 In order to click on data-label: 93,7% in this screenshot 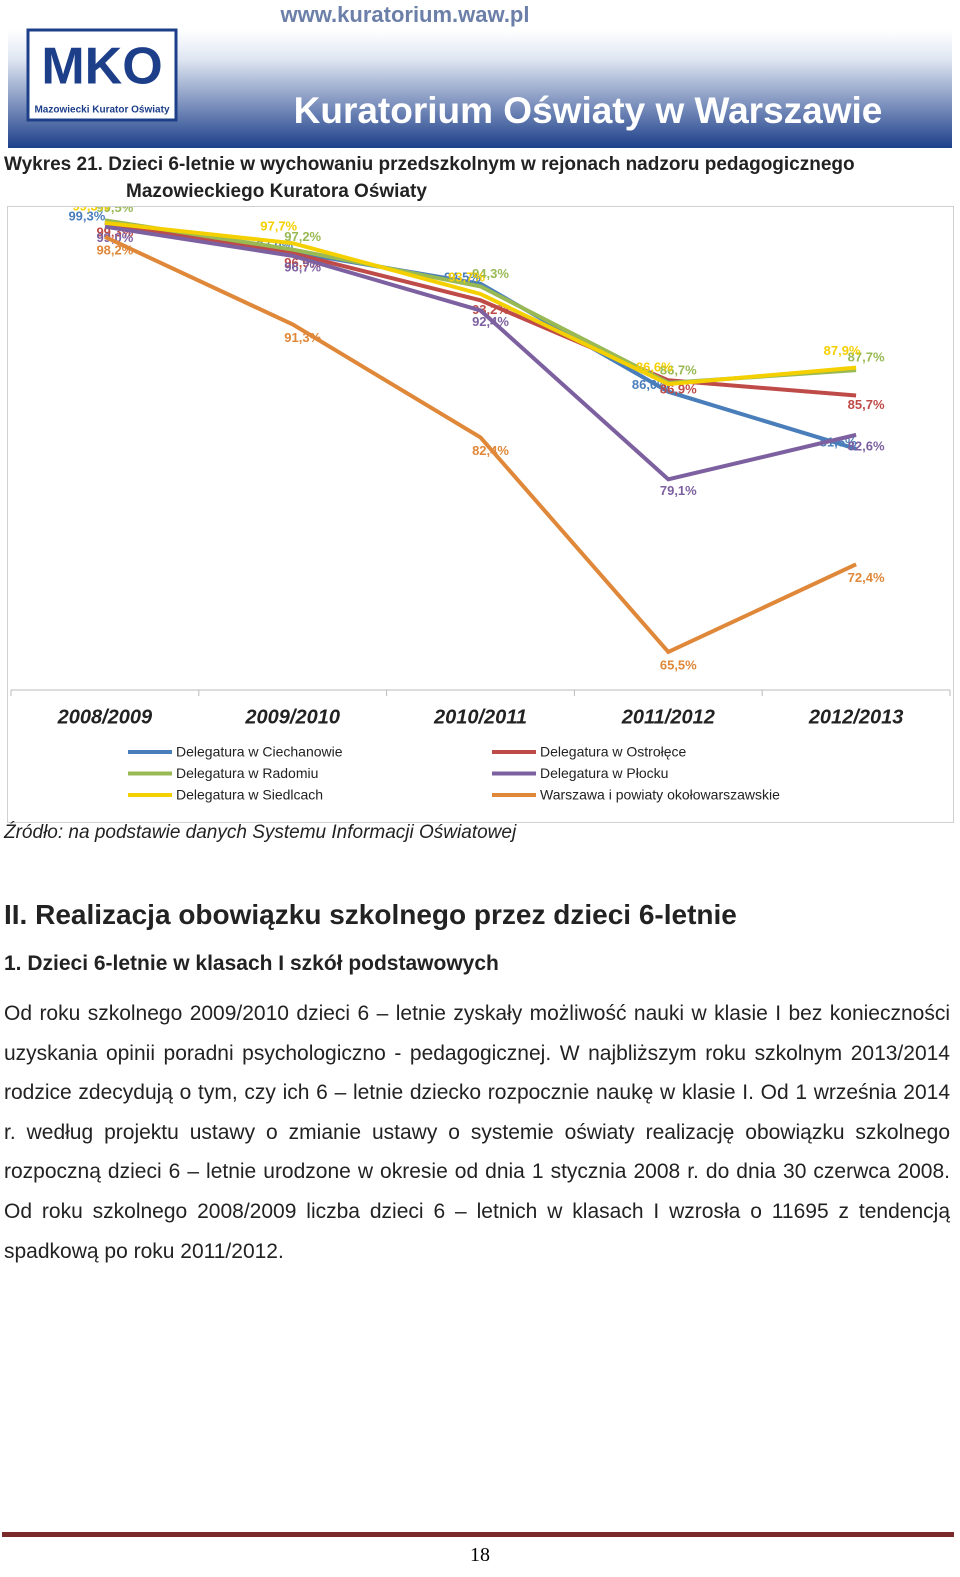, I will do `click(466, 276)`.